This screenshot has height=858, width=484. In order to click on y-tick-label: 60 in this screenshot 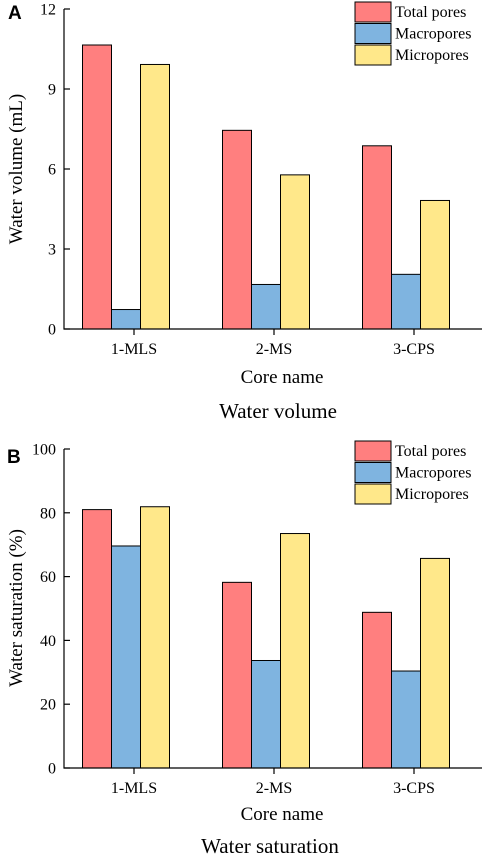, I will do `click(48, 577)`.